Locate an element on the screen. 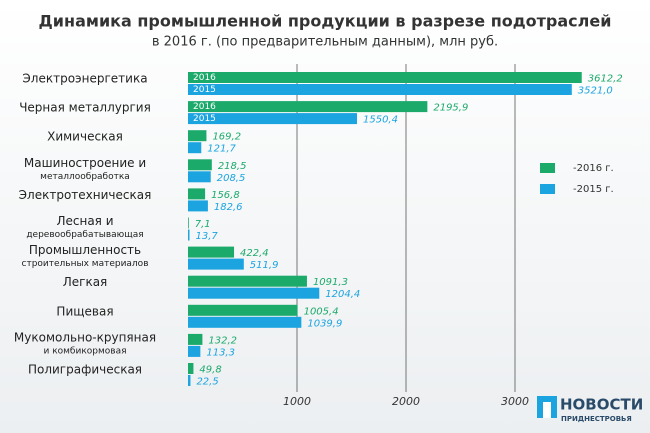 This screenshot has height=433, width=650. value-label: 22,5 is located at coordinates (207, 382).